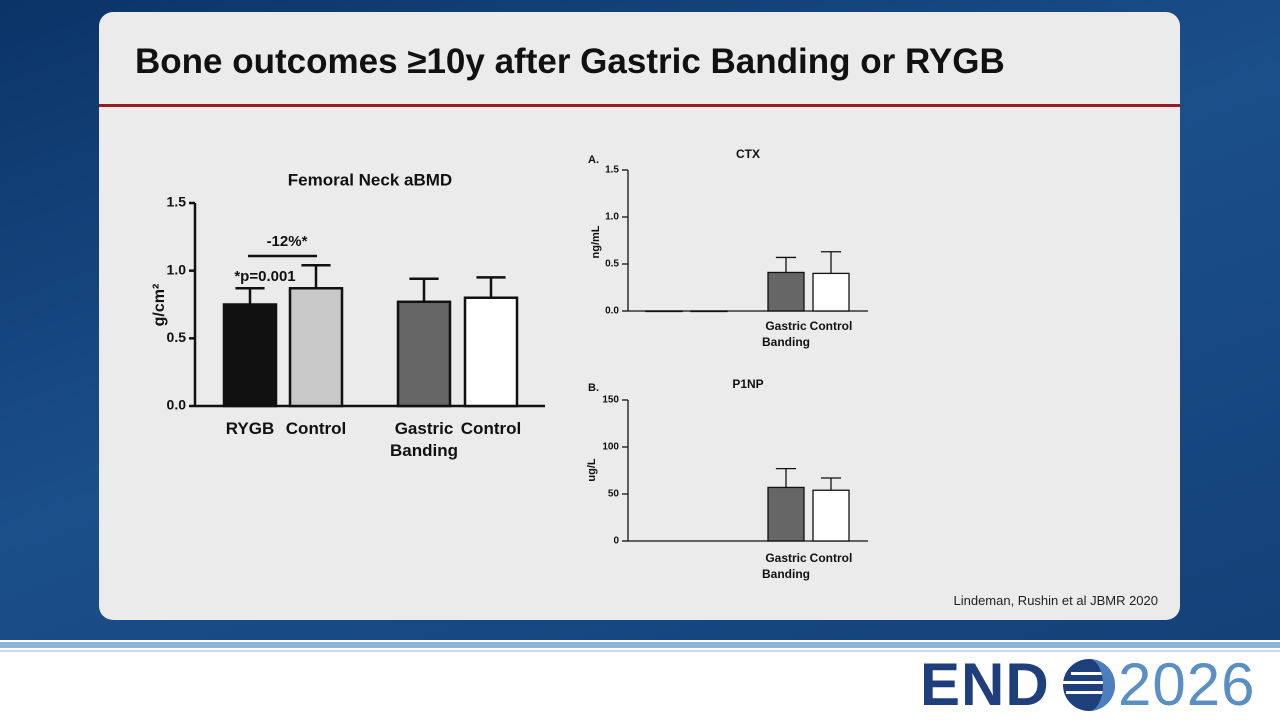 The height and width of the screenshot is (720, 1280). What do you see at coordinates (748, 154) in the screenshot?
I see `chart-title: CTX` at bounding box center [748, 154].